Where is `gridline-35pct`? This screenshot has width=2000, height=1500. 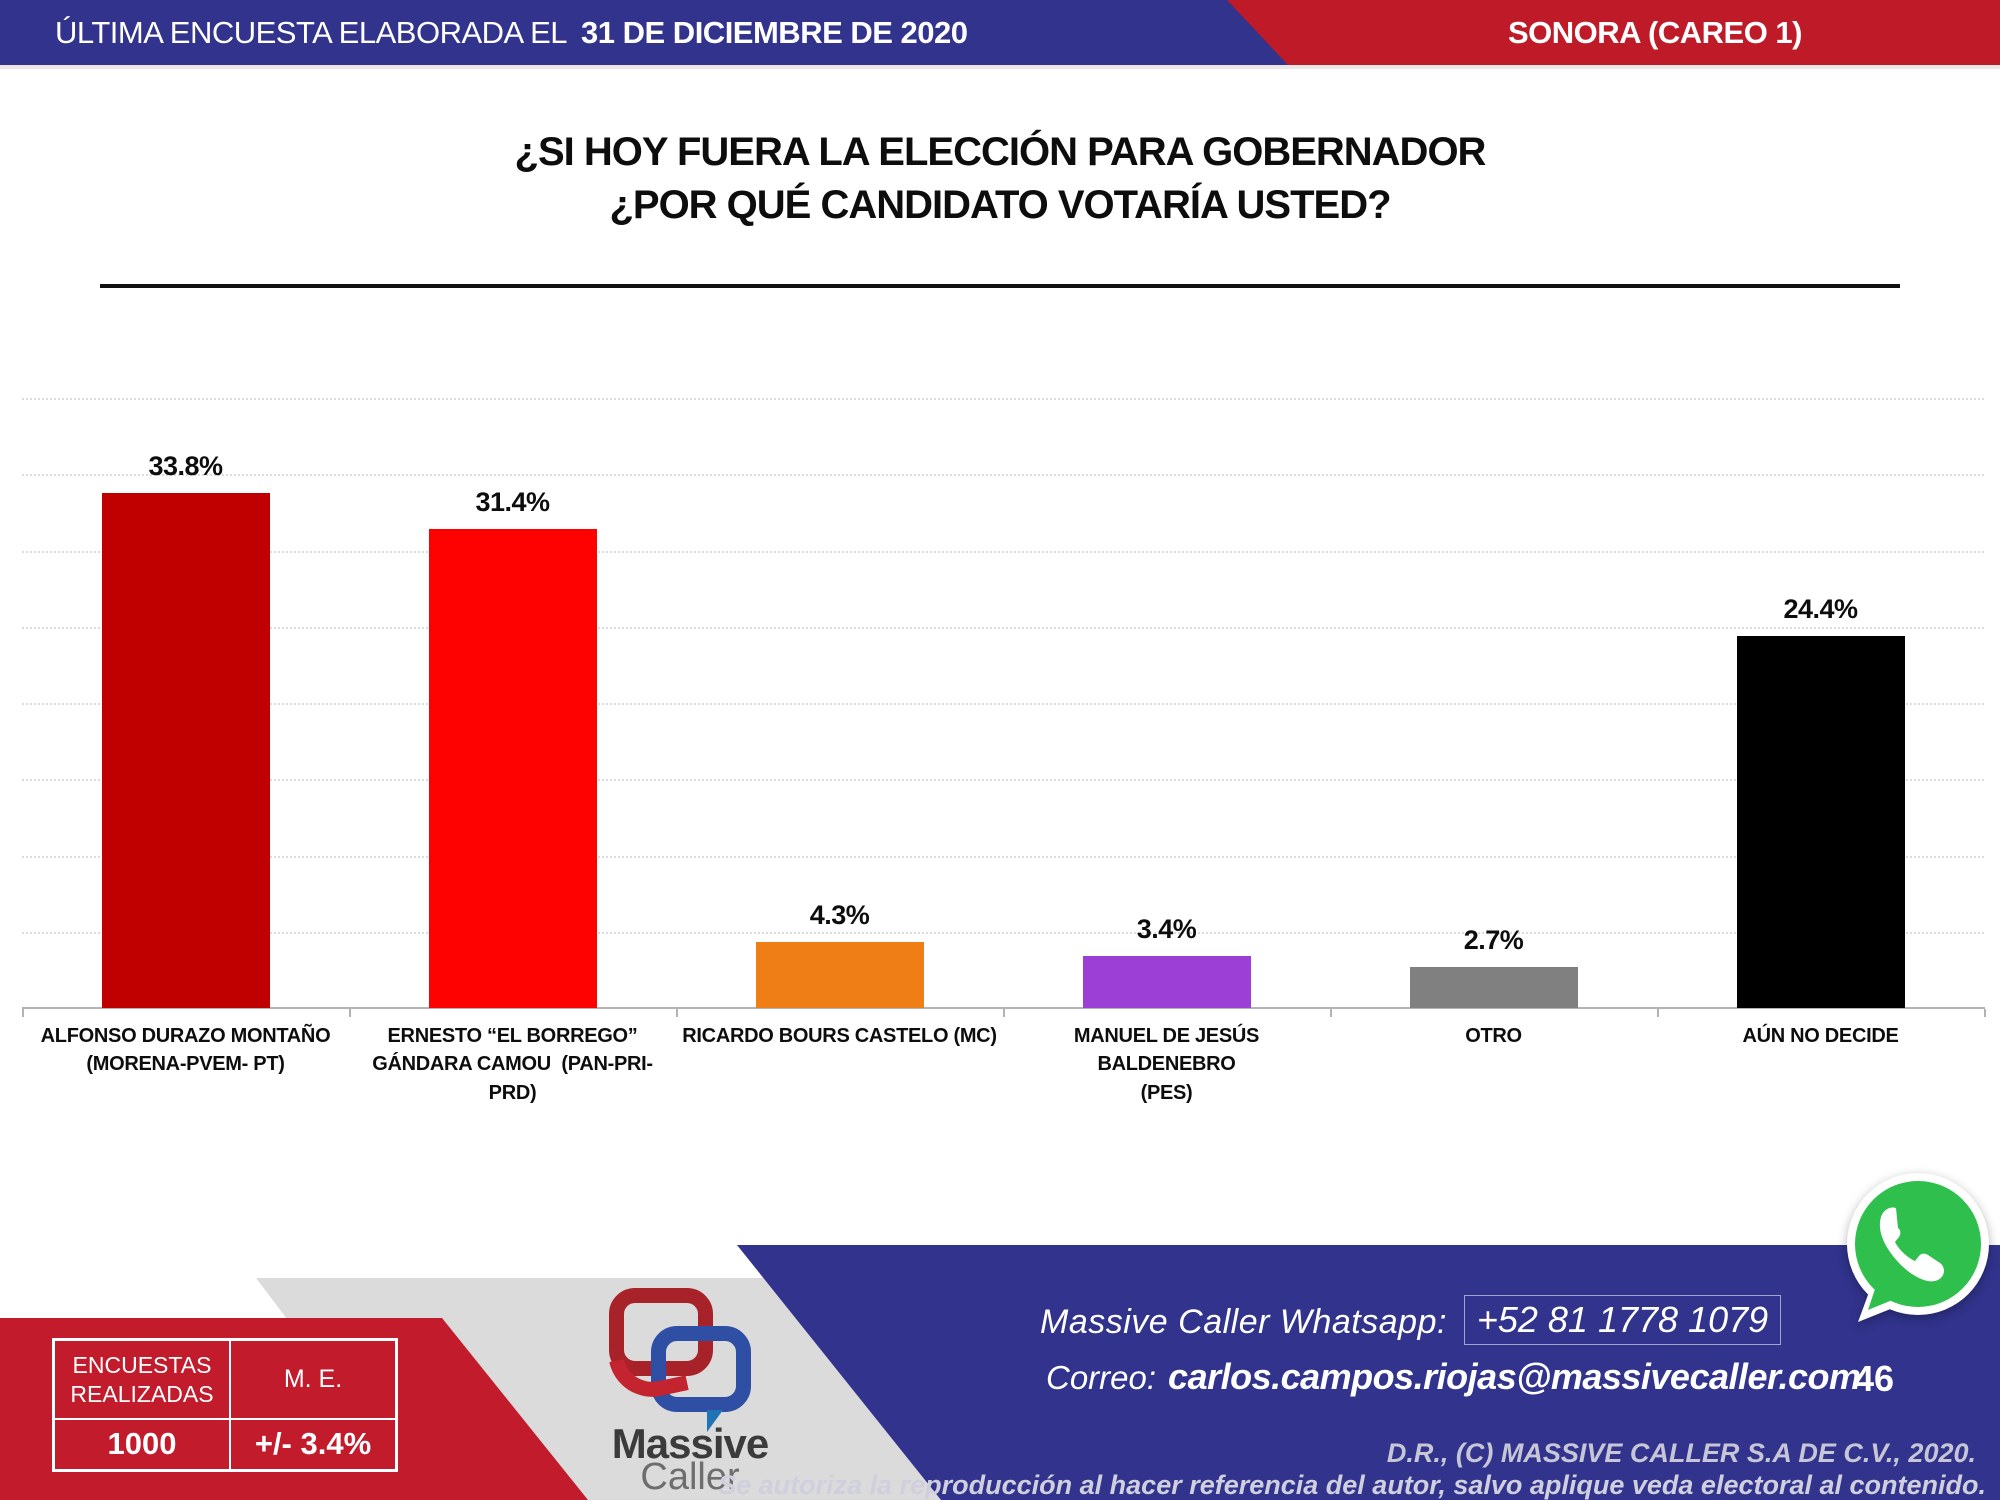 gridline-35pct is located at coordinates (1003, 475).